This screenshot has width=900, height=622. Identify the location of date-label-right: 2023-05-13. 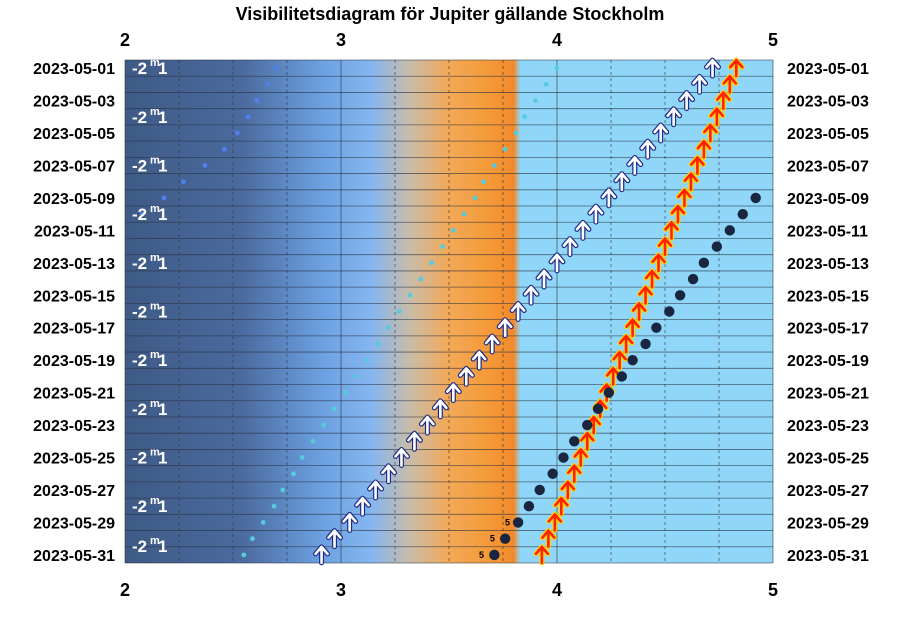
(828, 264).